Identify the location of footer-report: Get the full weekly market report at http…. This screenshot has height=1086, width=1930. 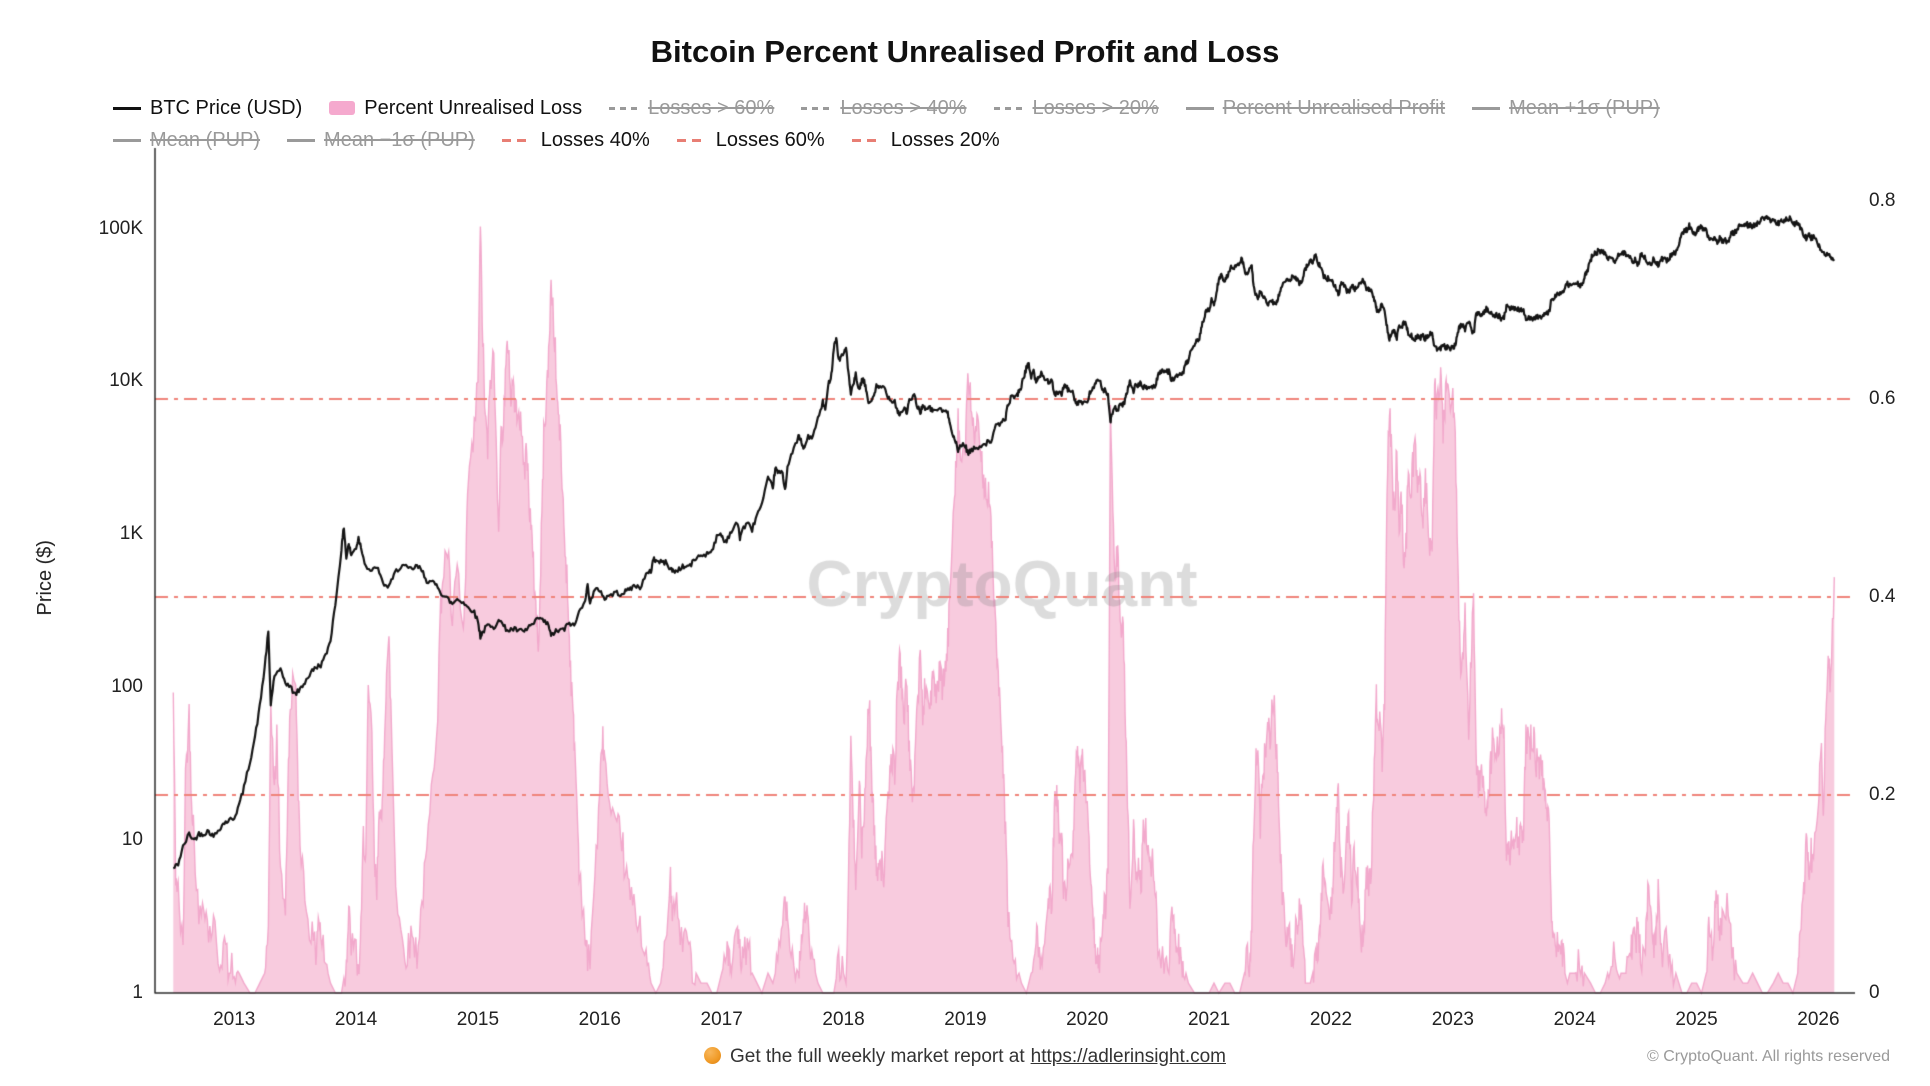
(965, 1057).